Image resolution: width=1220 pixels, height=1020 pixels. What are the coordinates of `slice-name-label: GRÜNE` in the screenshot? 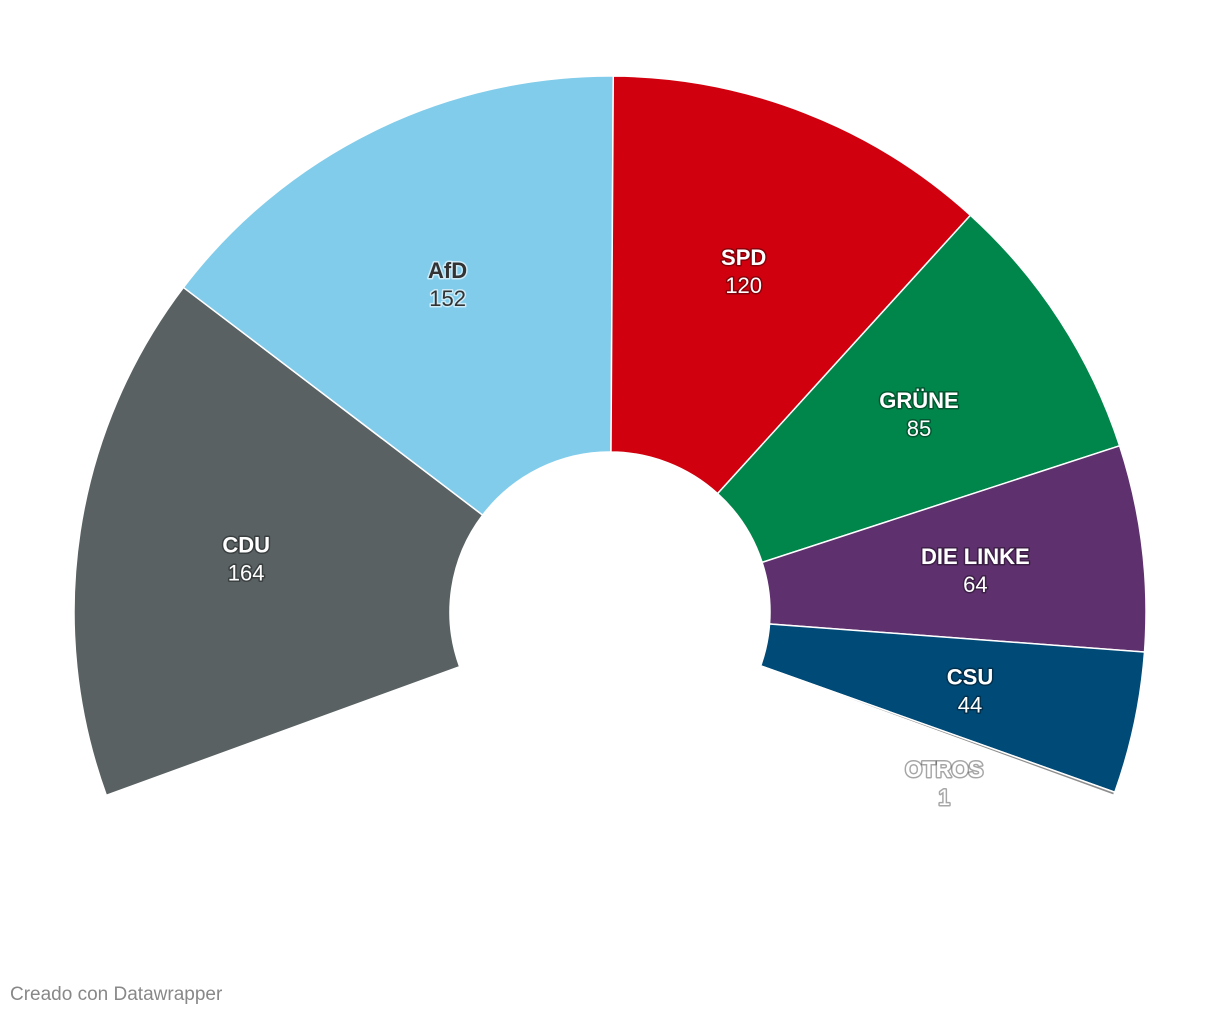 It's located at (918, 400).